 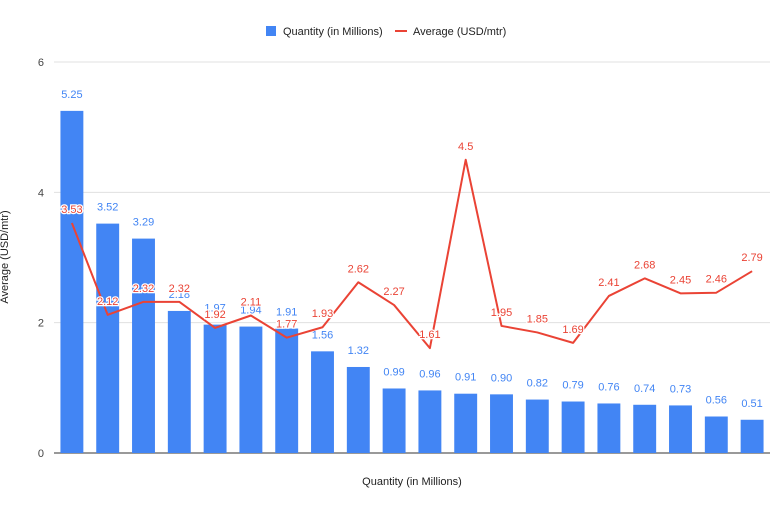 I want to click on bar-value-label: 3.52, so click(x=107, y=208).